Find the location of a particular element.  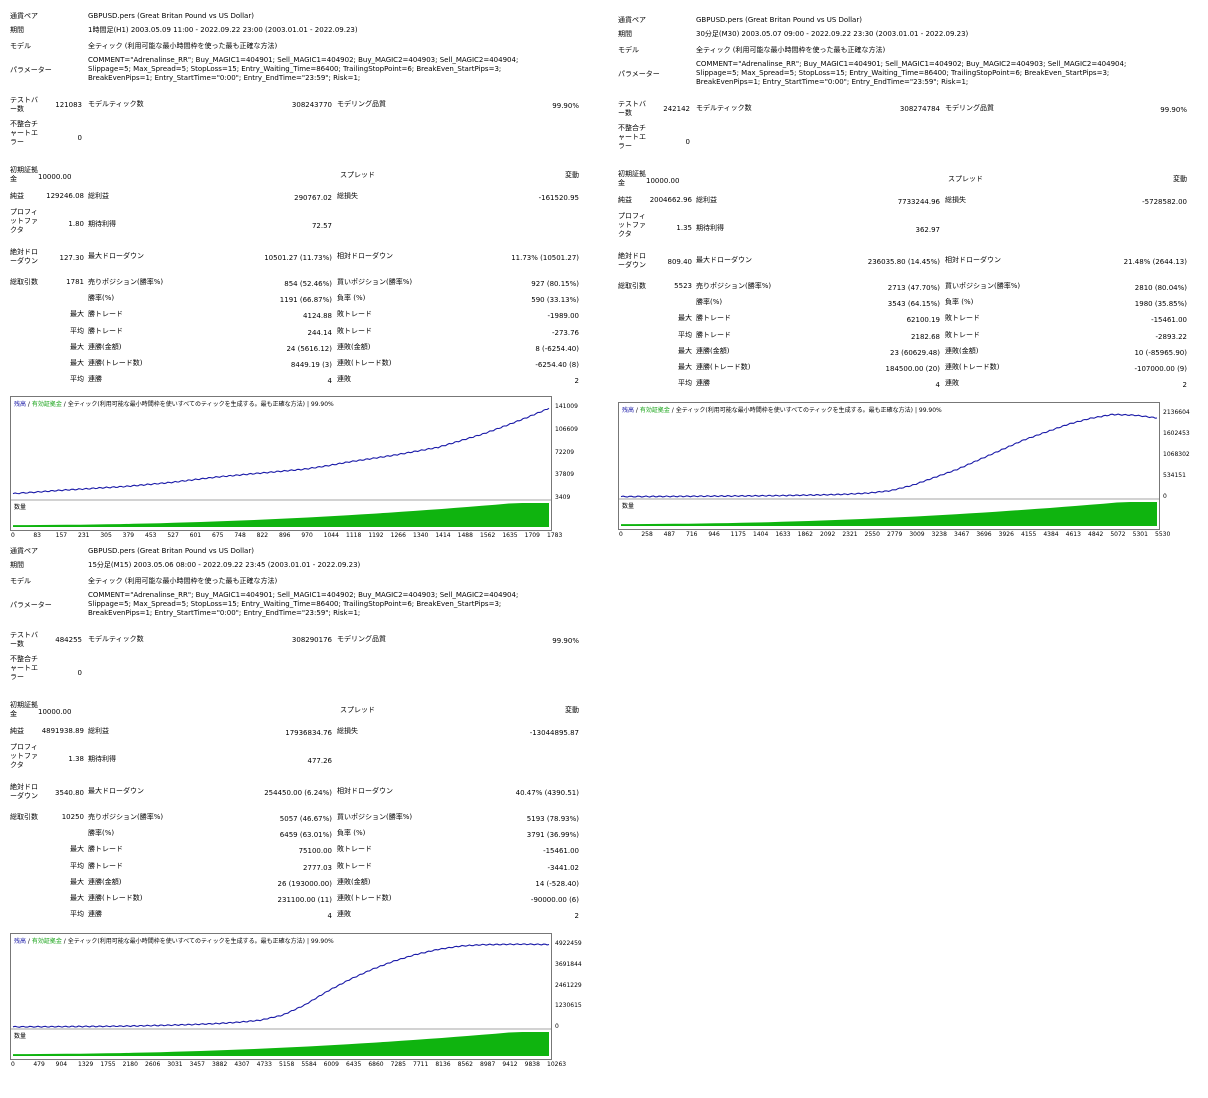

model-value: 全ティック (利用可能な最小時間枠を使った最も正確な方法) is located at coordinates (183, 581).